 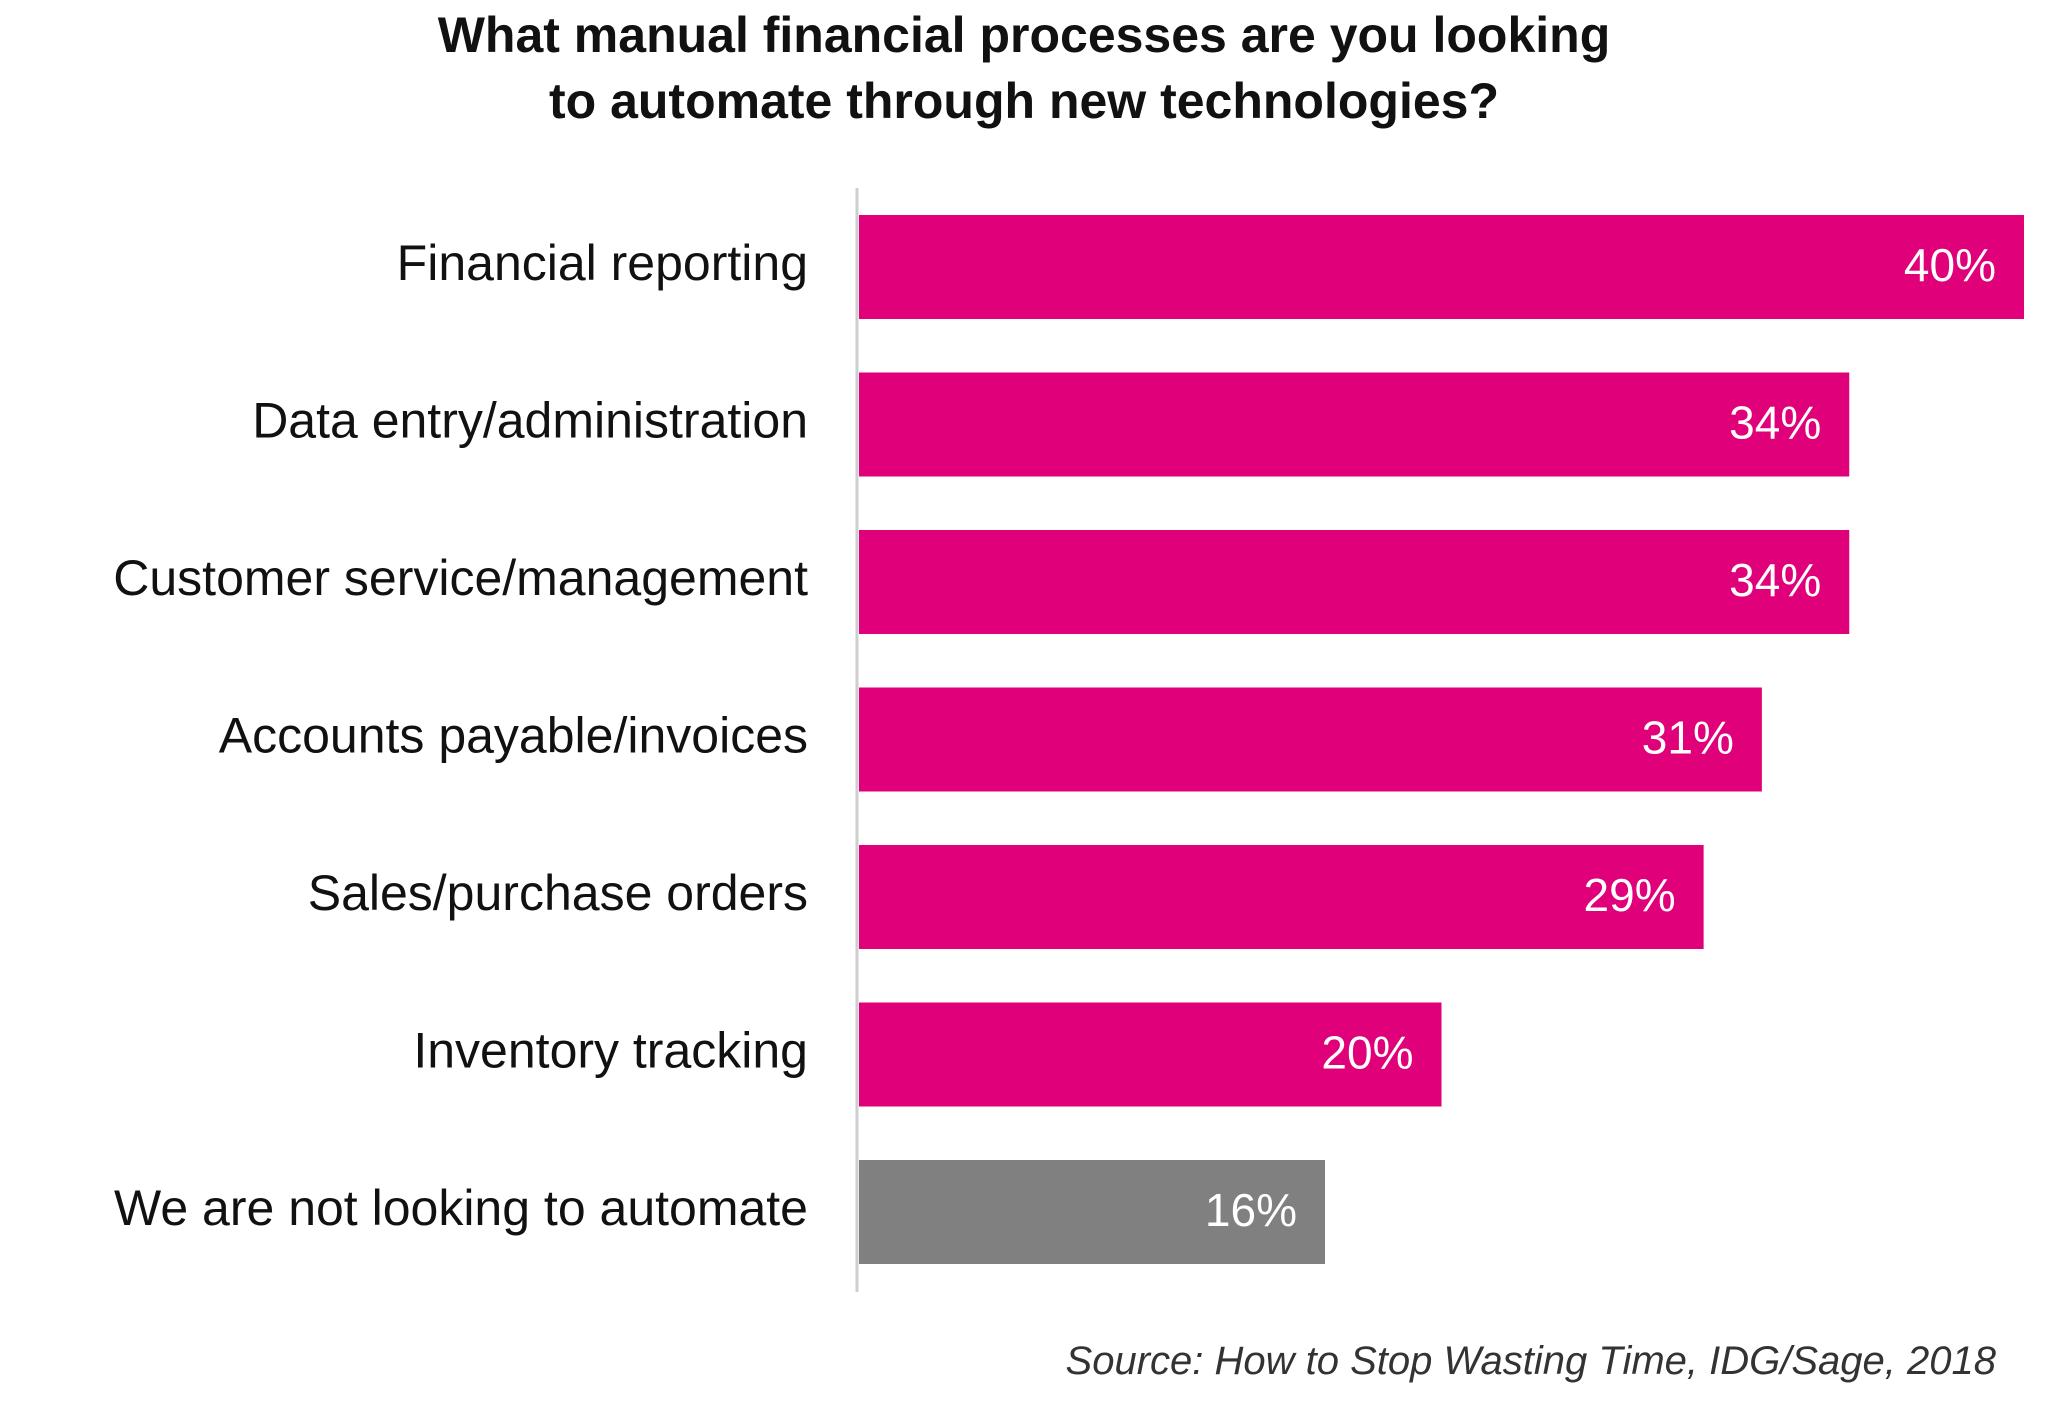 What do you see at coordinates (610, 1051) in the screenshot?
I see `category-label-6: Inventory tracking` at bounding box center [610, 1051].